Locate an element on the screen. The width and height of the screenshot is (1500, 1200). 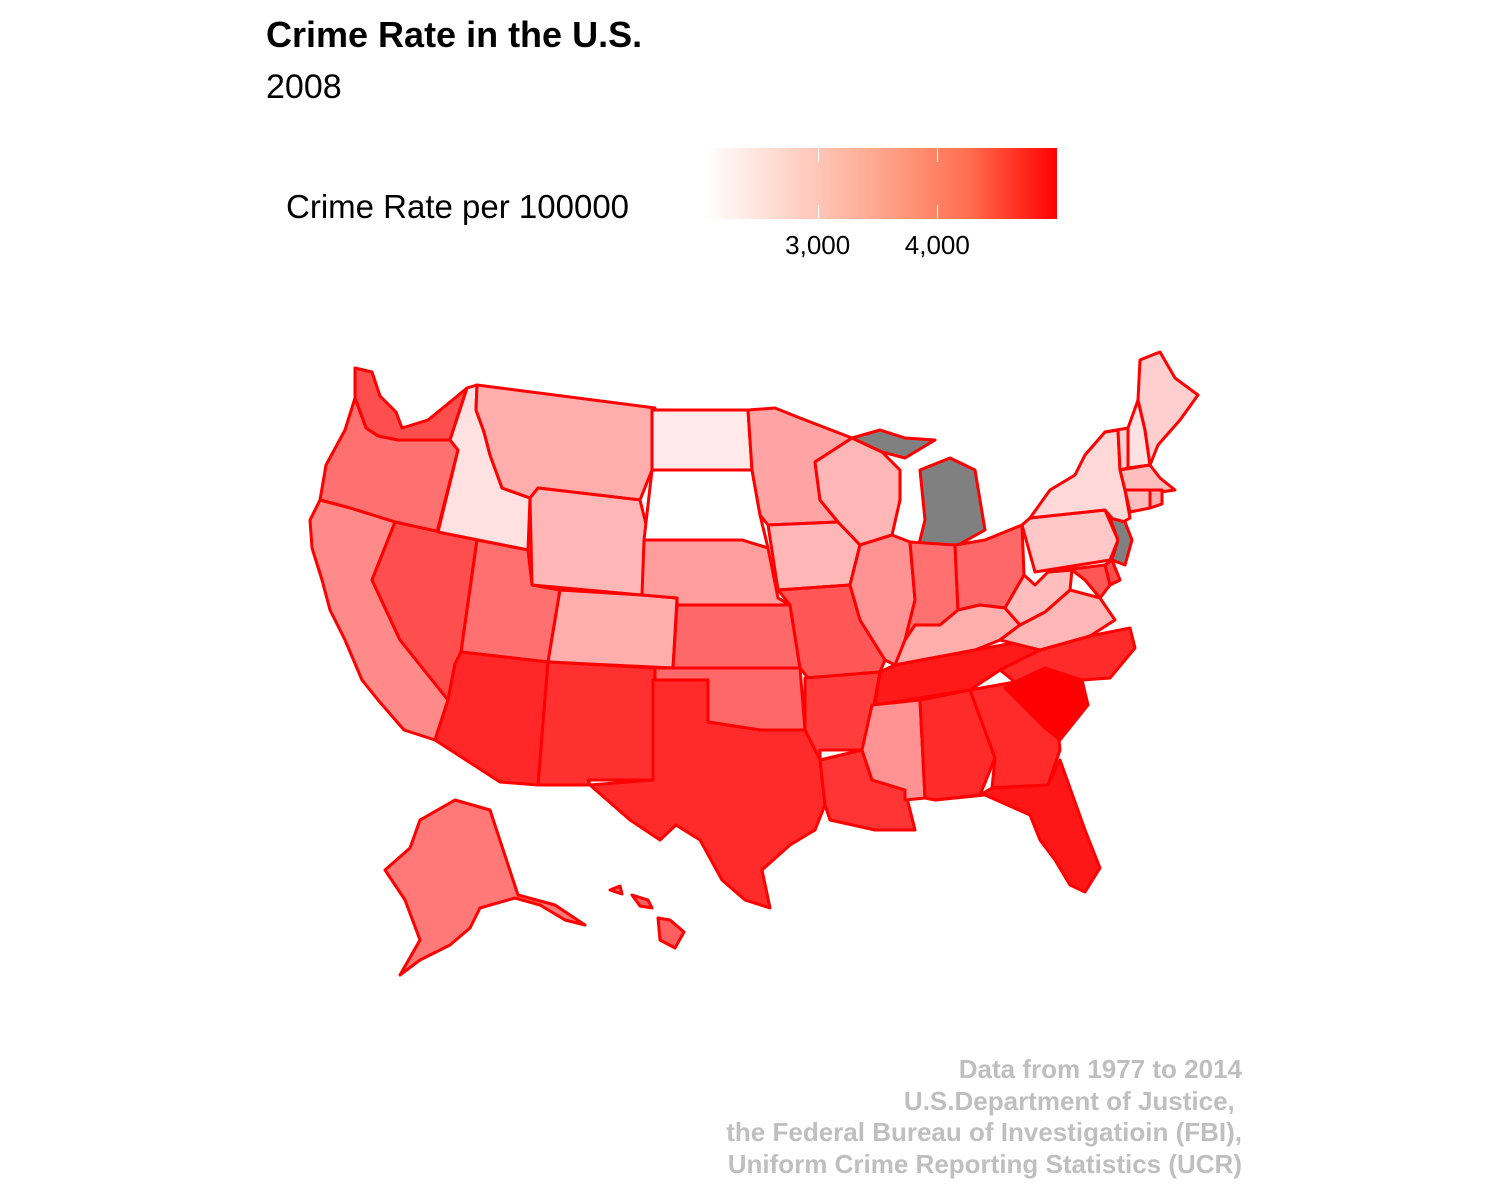
legend-tick-label: 4,000 is located at coordinates (937, 245).